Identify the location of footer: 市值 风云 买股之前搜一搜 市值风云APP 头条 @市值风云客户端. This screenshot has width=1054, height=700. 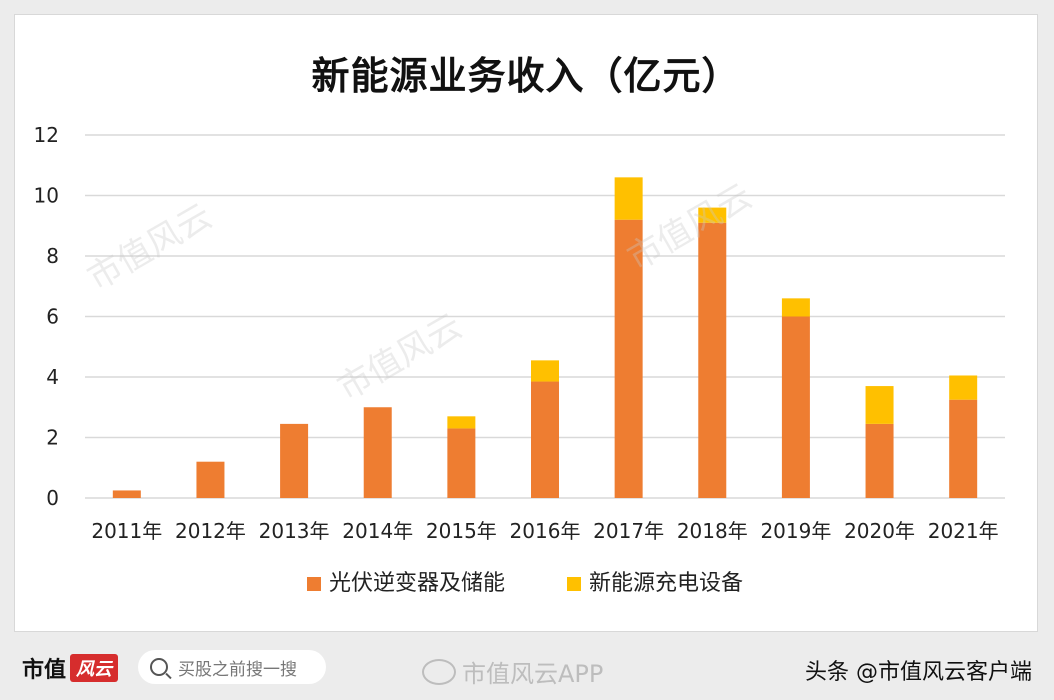
(527, 670).